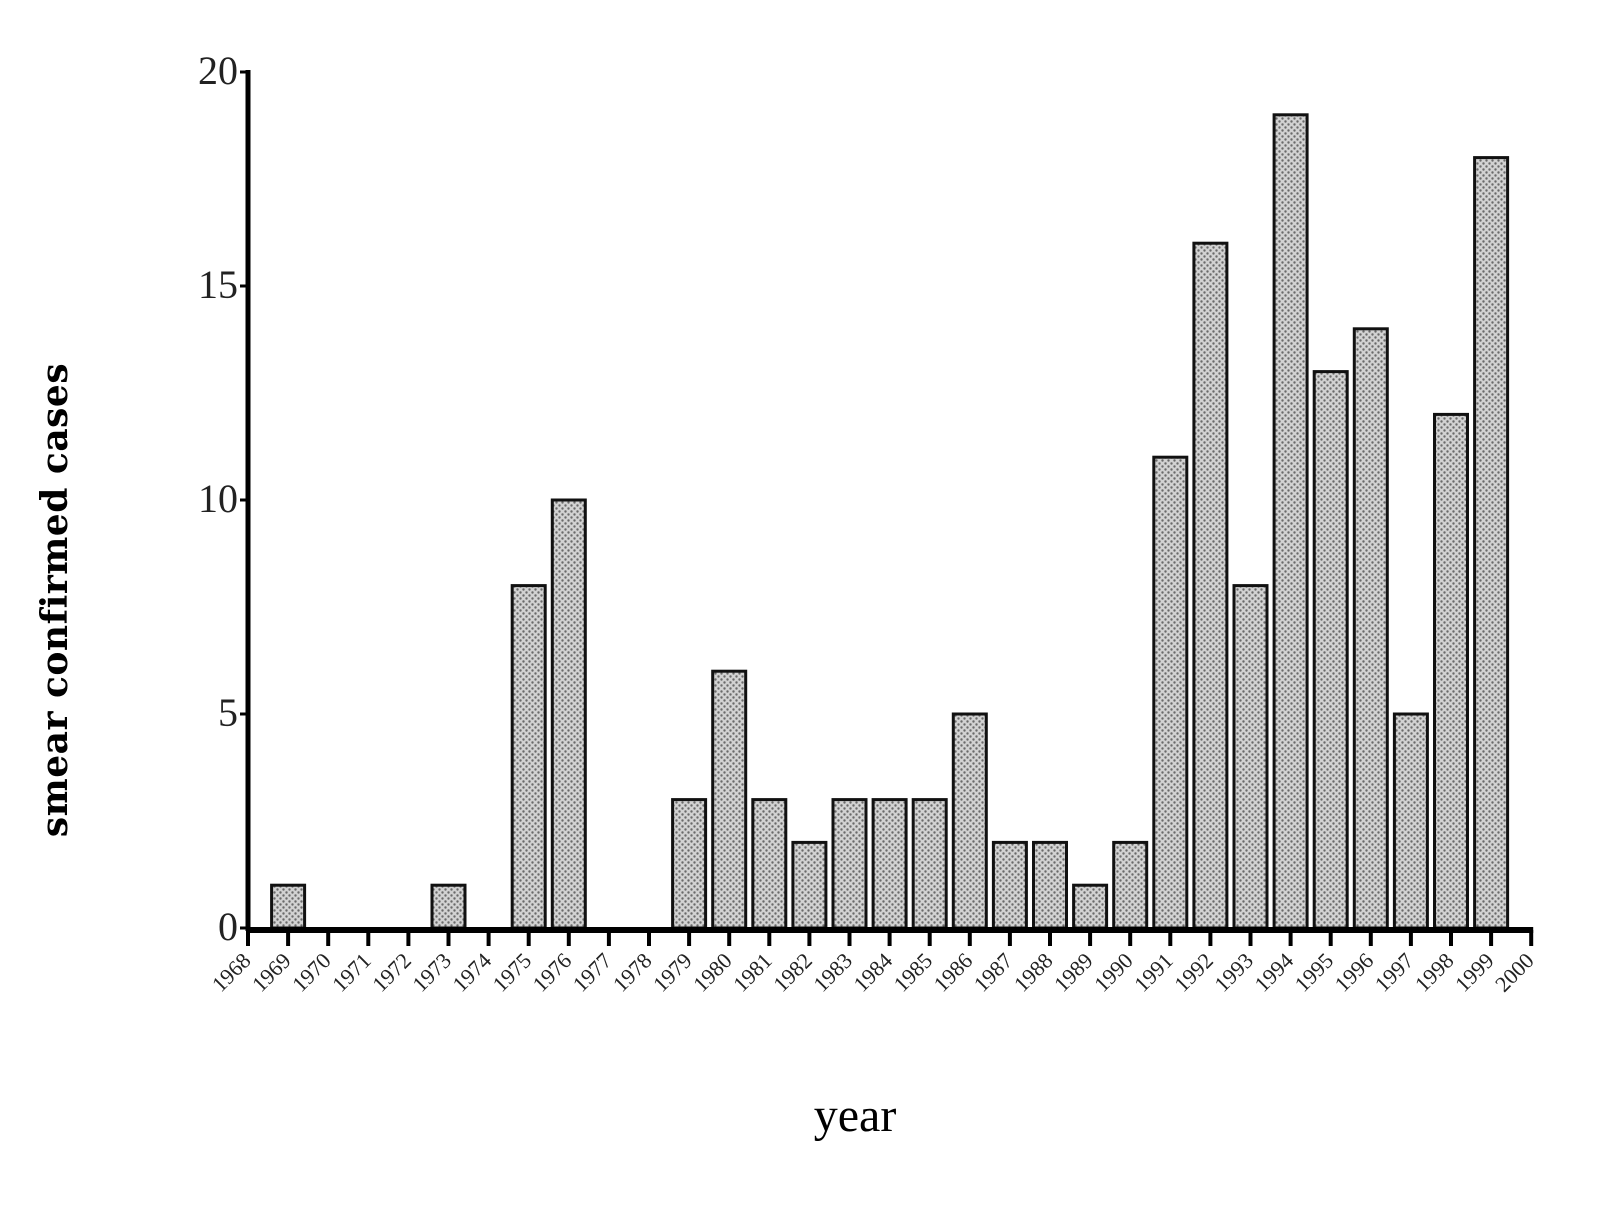 The height and width of the screenshot is (1208, 1622). What do you see at coordinates (1170, 692) in the screenshot?
I see `bar-1991` at bounding box center [1170, 692].